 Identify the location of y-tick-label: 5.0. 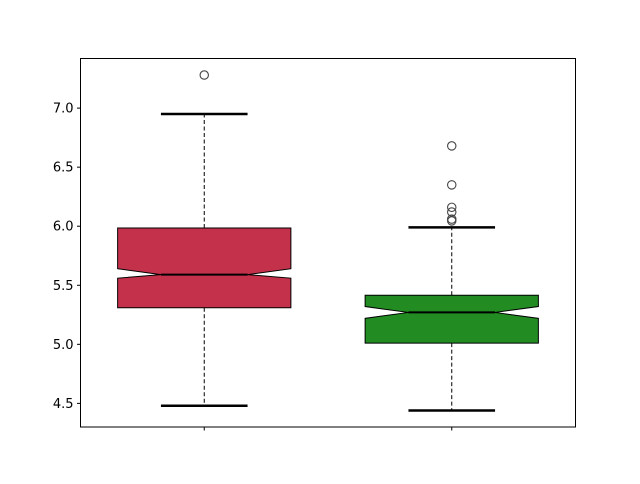
(63, 345).